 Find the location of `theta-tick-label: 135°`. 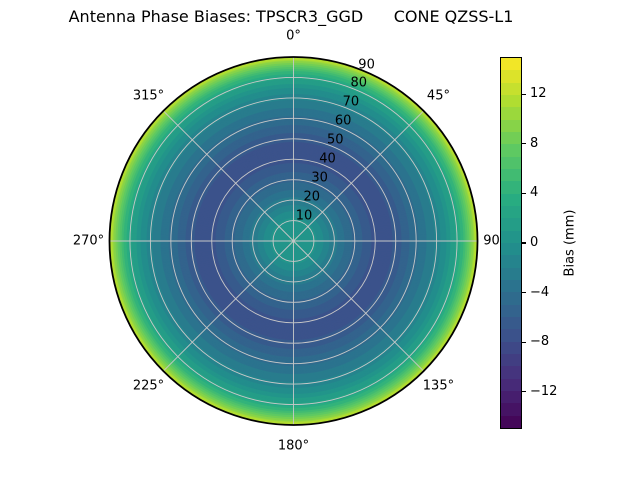

theta-tick-label: 135° is located at coordinates (438, 386).